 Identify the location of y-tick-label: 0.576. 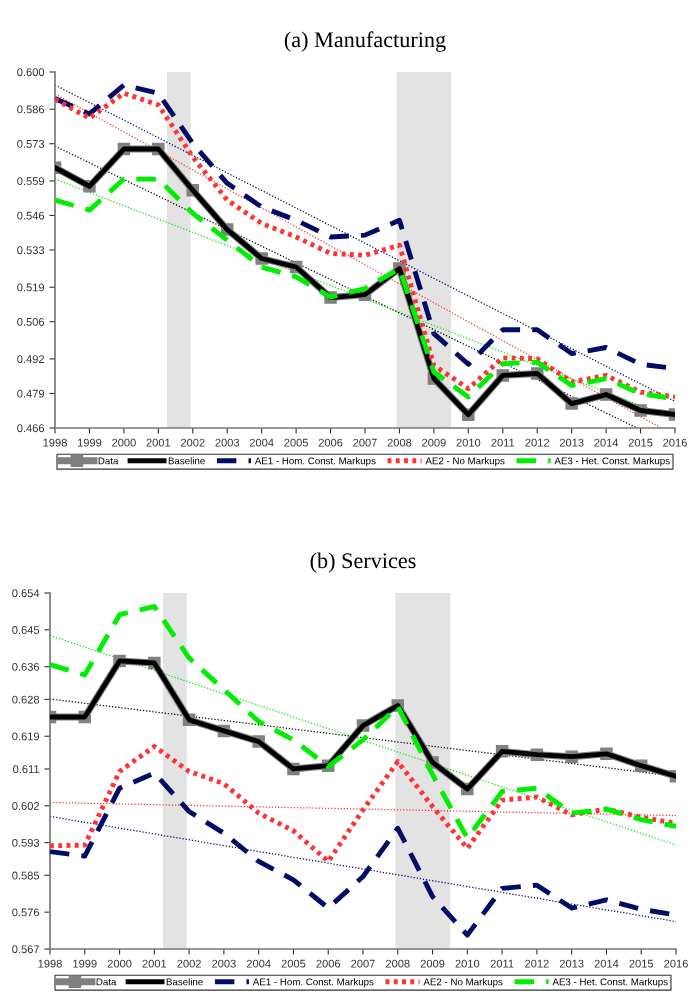
(26, 912).